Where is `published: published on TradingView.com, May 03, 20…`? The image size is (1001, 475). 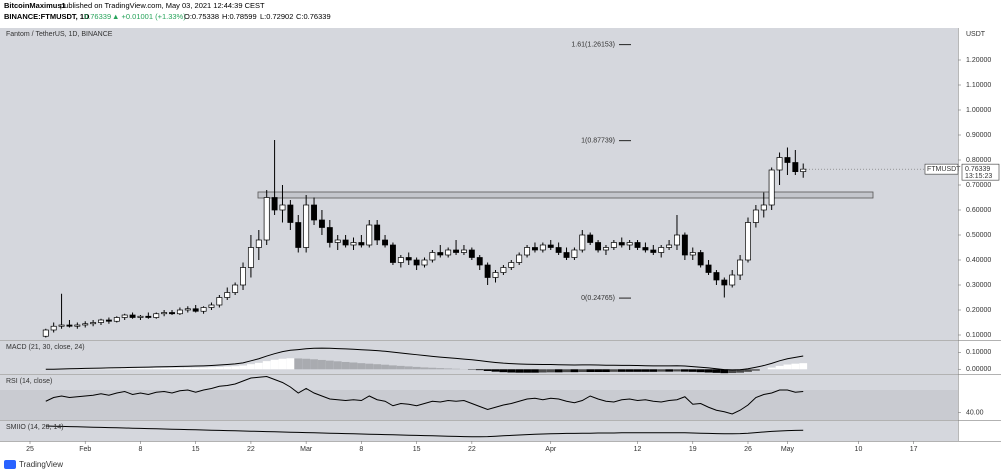
published: published on TradingView.com, May 03, 20… is located at coordinates (162, 5).